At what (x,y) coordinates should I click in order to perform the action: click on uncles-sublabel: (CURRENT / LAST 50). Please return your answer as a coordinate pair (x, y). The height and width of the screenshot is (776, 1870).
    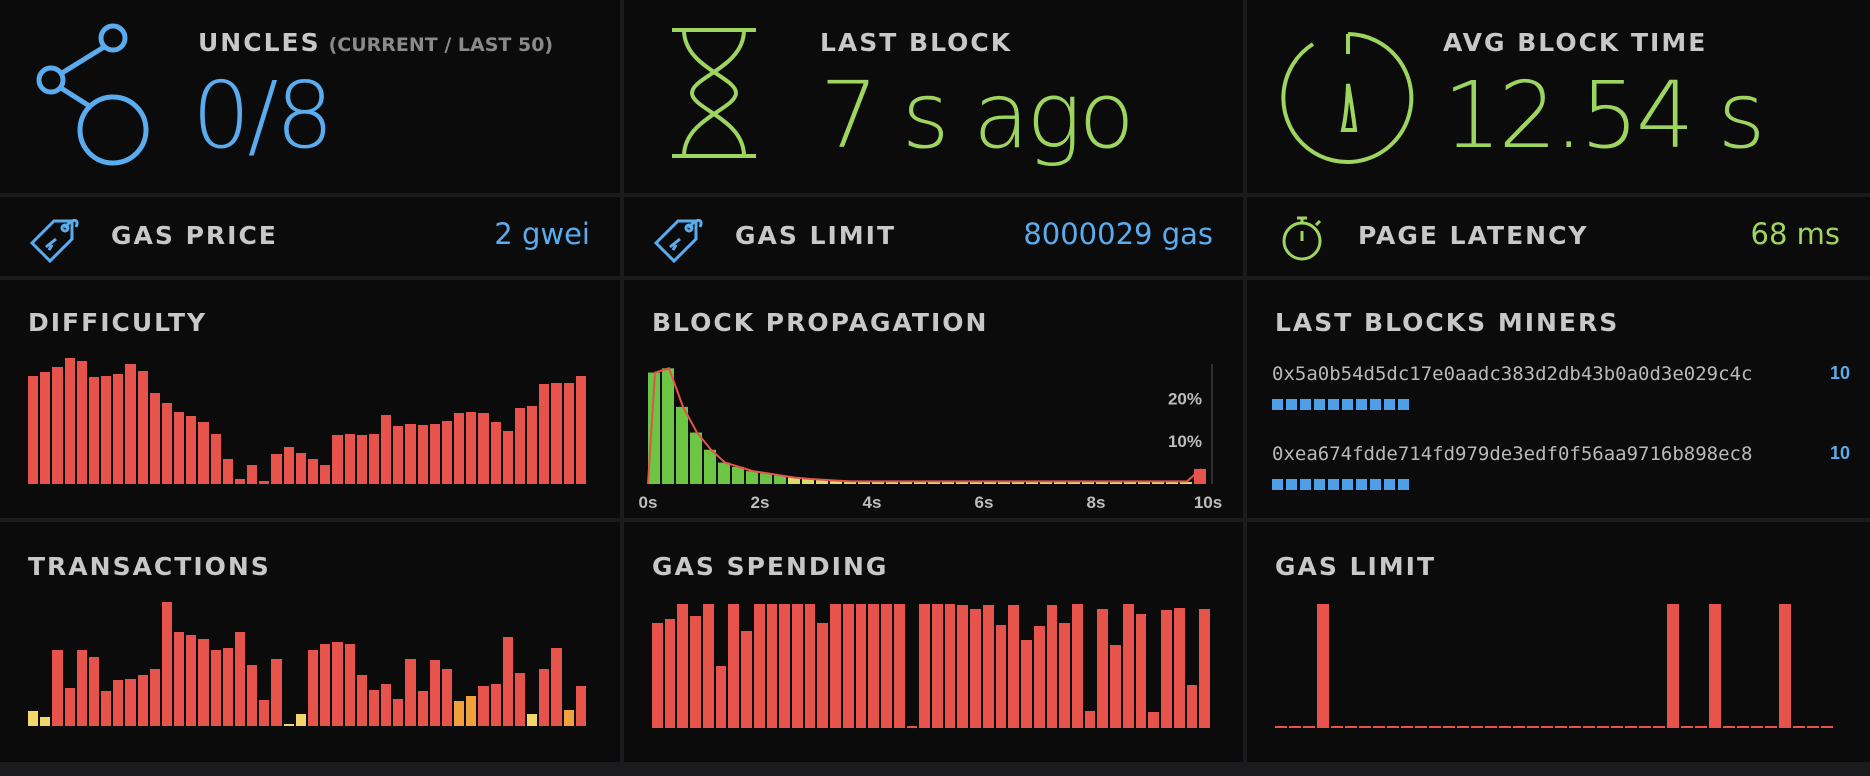
    Looking at the image, I should click on (441, 45).